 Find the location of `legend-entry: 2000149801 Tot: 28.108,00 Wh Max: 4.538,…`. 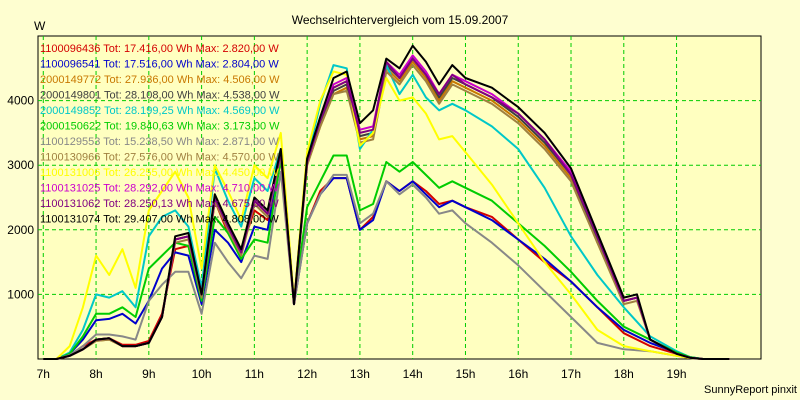

legend-entry: 2000149801 Tot: 28.108,00 Wh Max: 4.538,… is located at coordinates (160, 96).